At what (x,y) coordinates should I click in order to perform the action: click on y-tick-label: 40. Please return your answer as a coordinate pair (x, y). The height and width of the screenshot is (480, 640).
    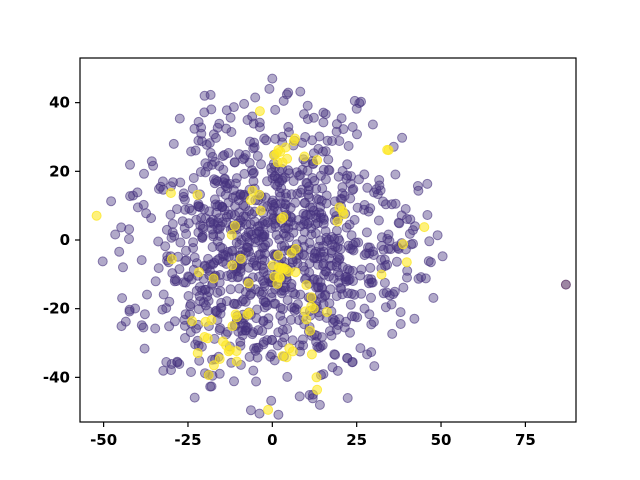
    Looking at the image, I should click on (59, 103).